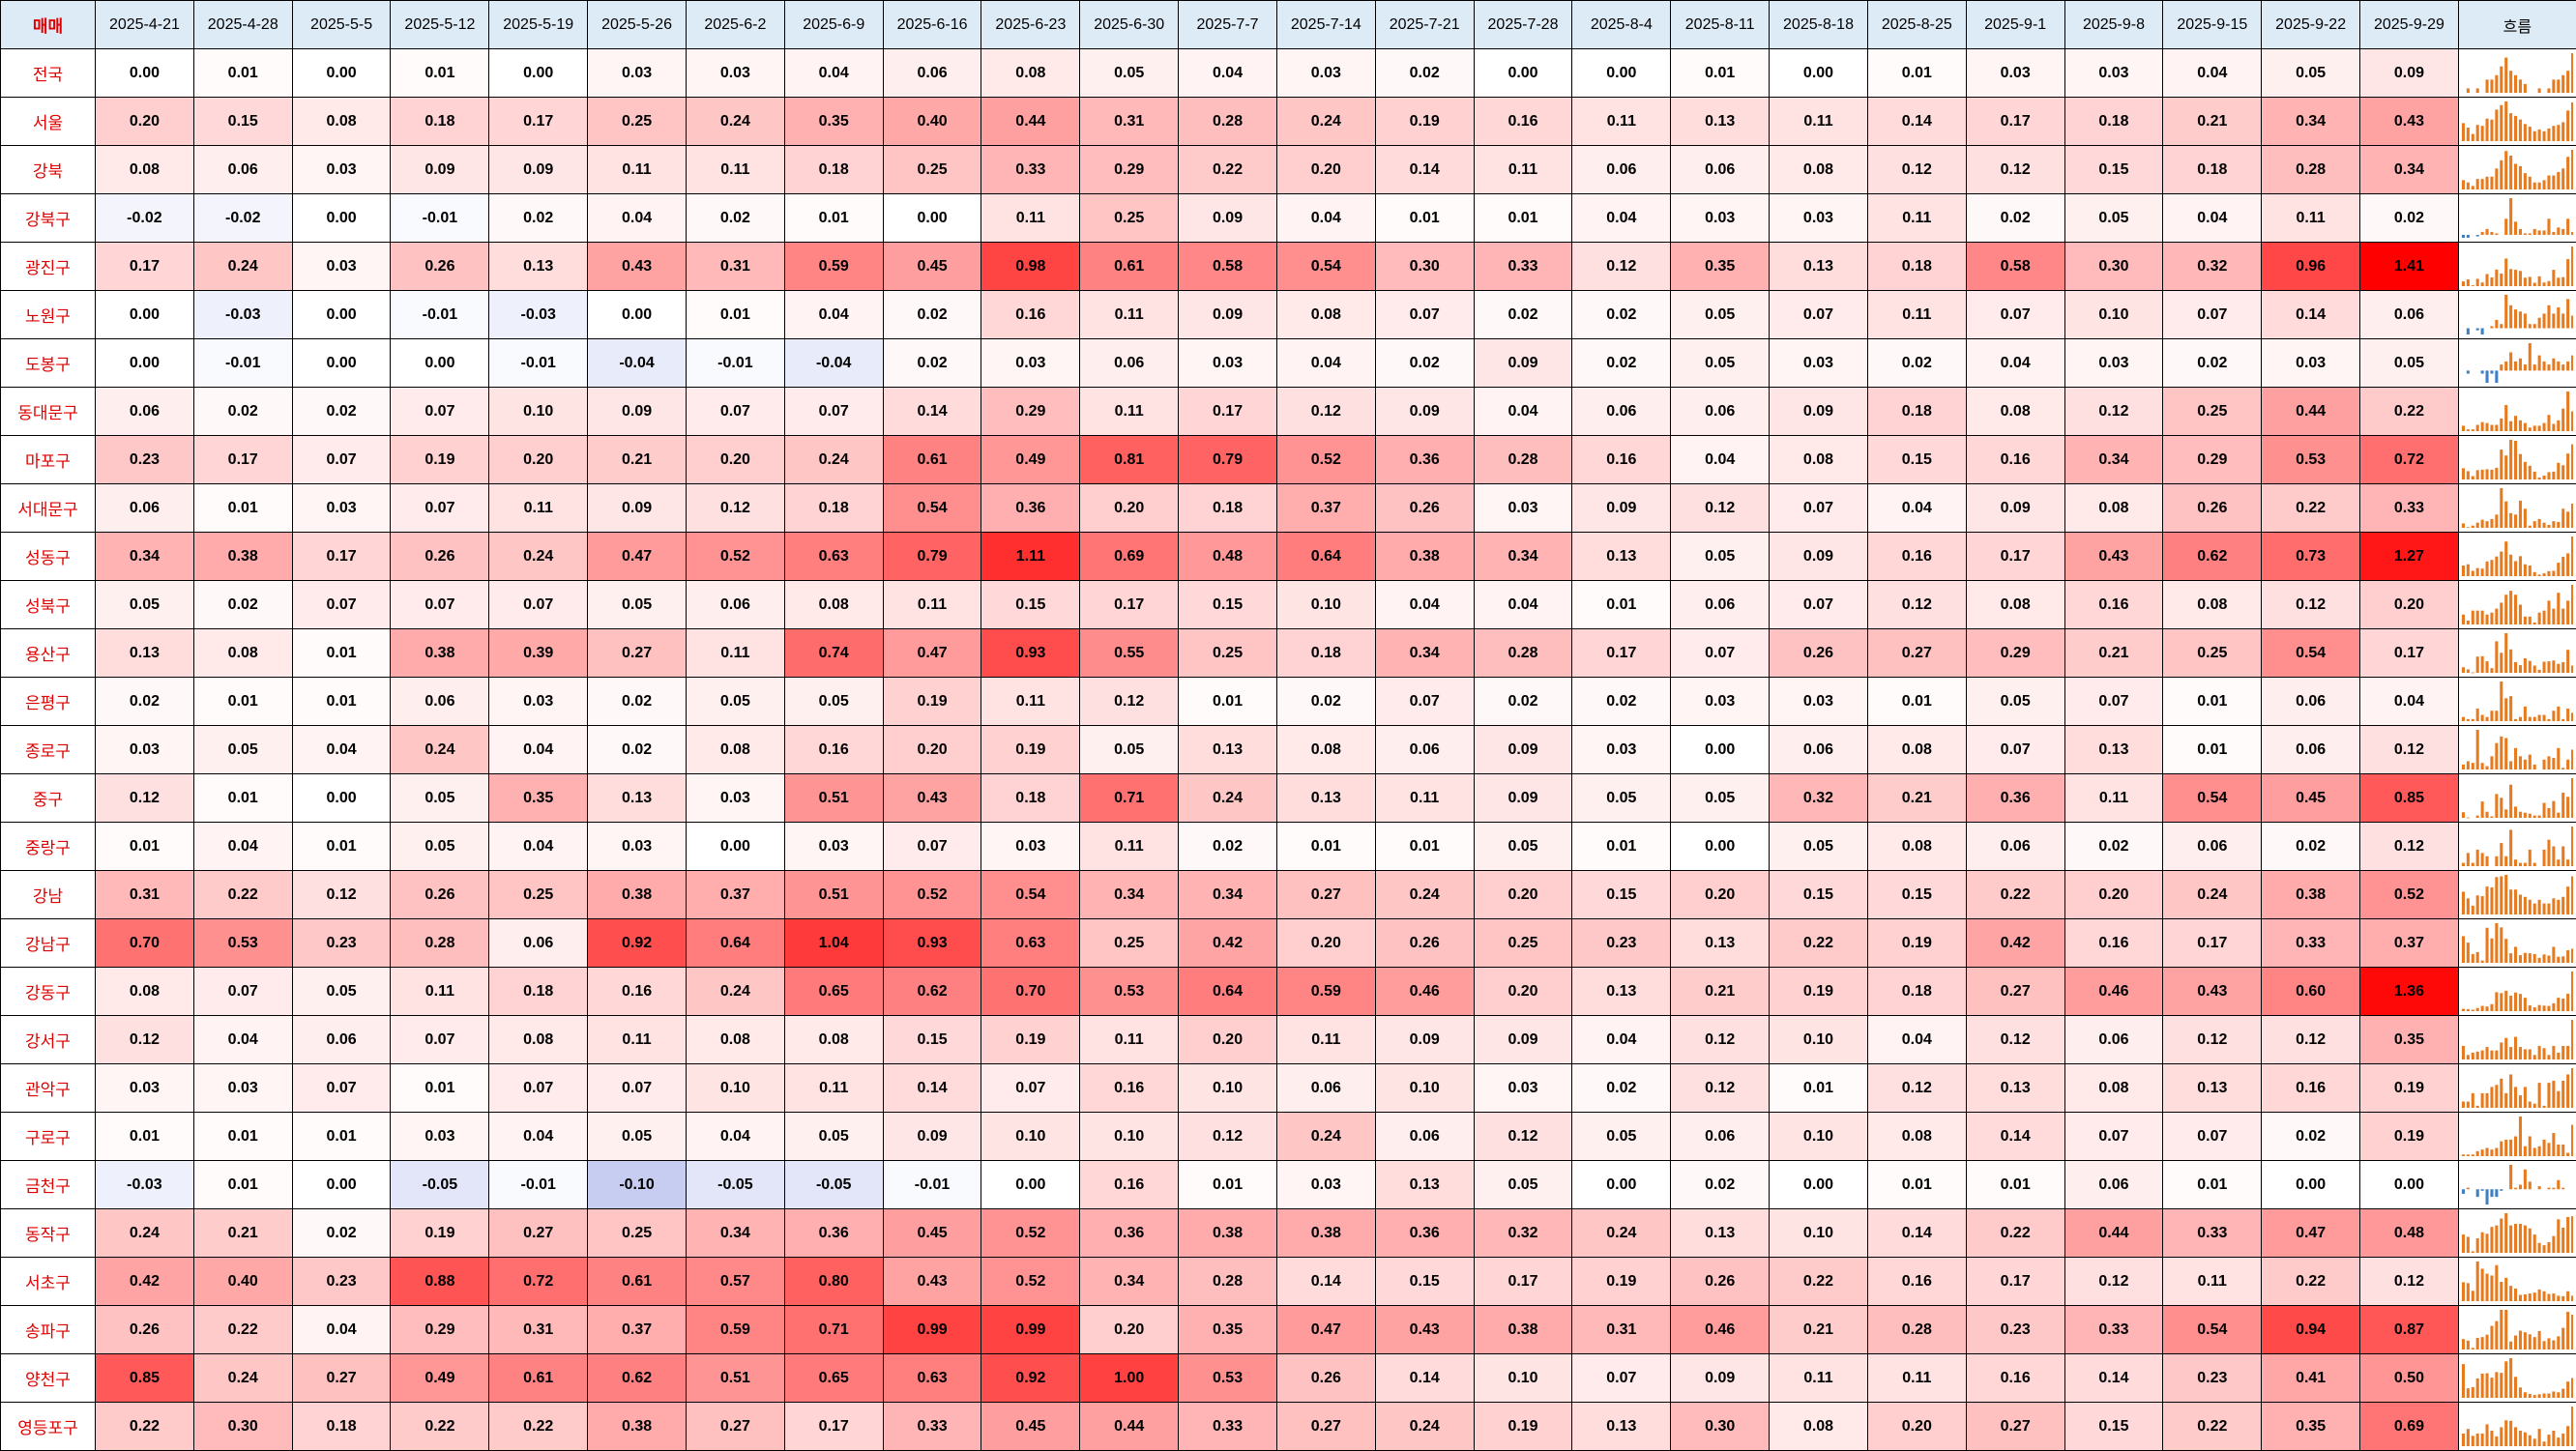  What do you see at coordinates (2311, 1329) in the screenshot?
I see `heat-cell: 0.94` at bounding box center [2311, 1329].